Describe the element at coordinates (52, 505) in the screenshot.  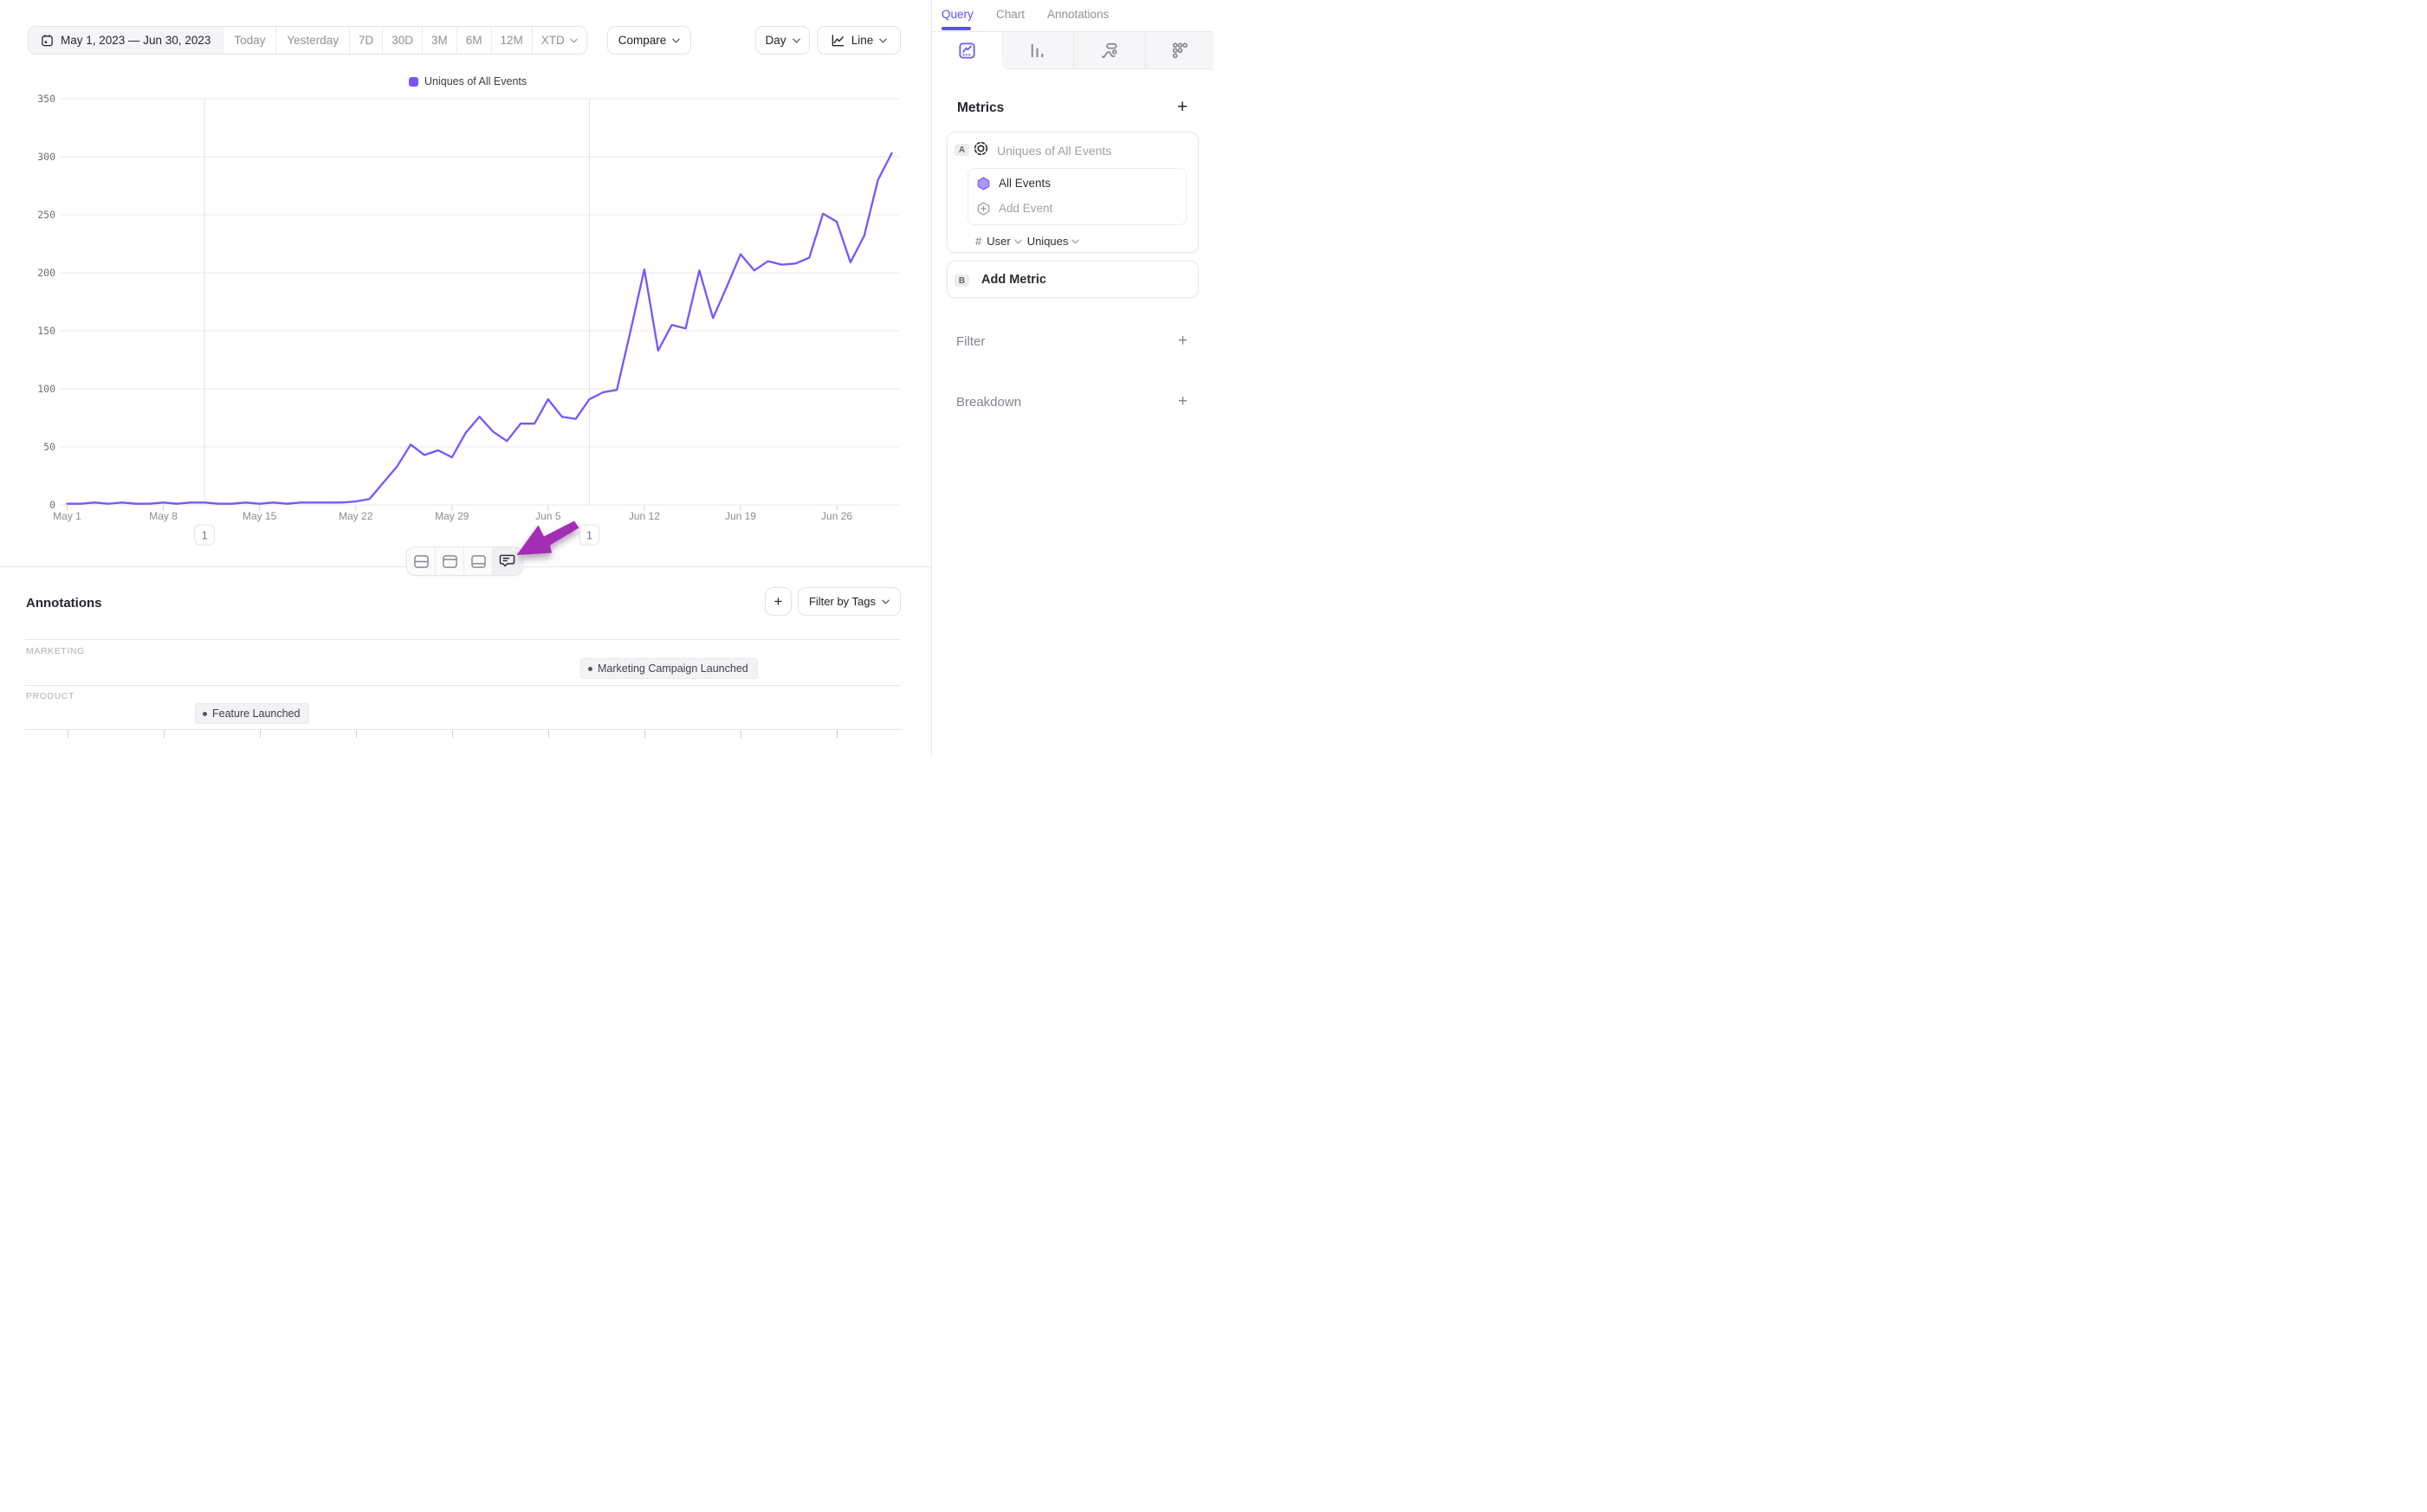
I see `y-axis-label: 0` at that location.